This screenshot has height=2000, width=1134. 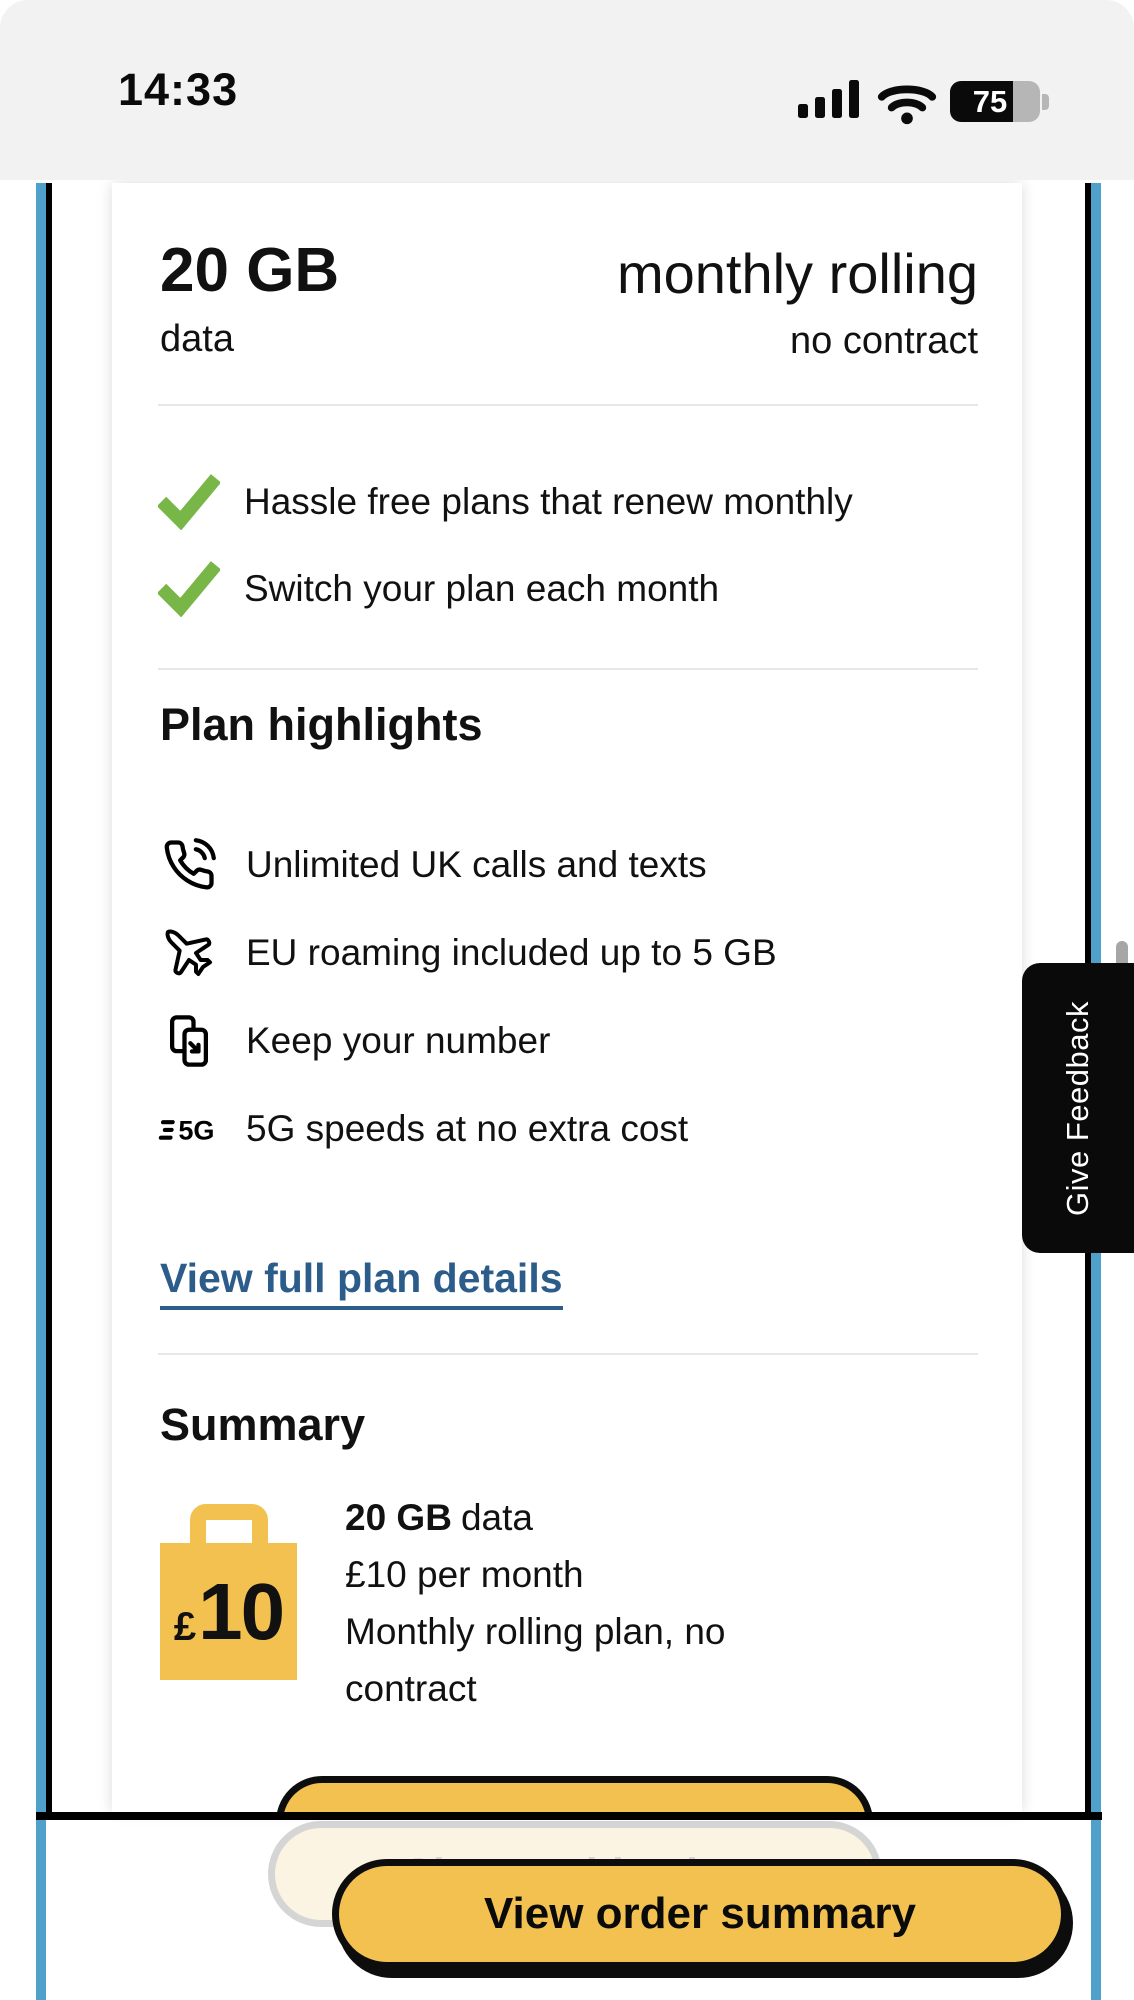 I want to click on summary-line-price: £10 per month, so click(x=464, y=1574).